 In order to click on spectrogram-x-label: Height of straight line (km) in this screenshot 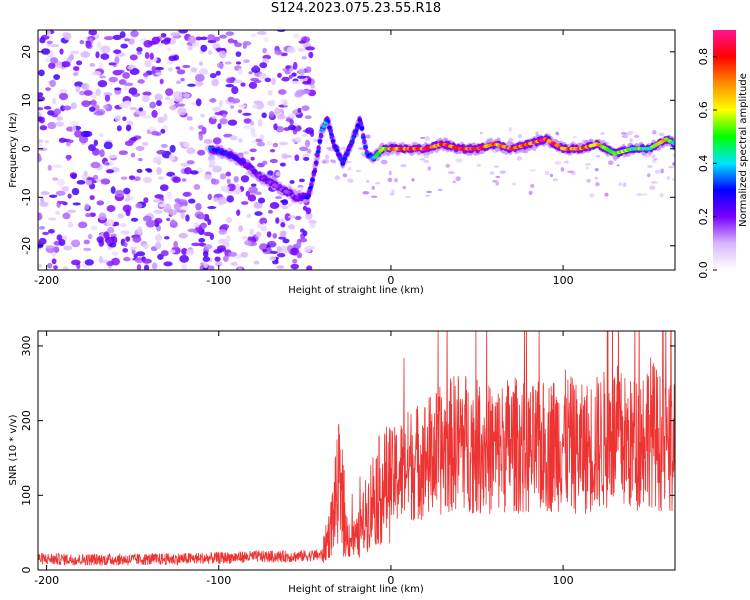, I will do `click(356, 290)`.